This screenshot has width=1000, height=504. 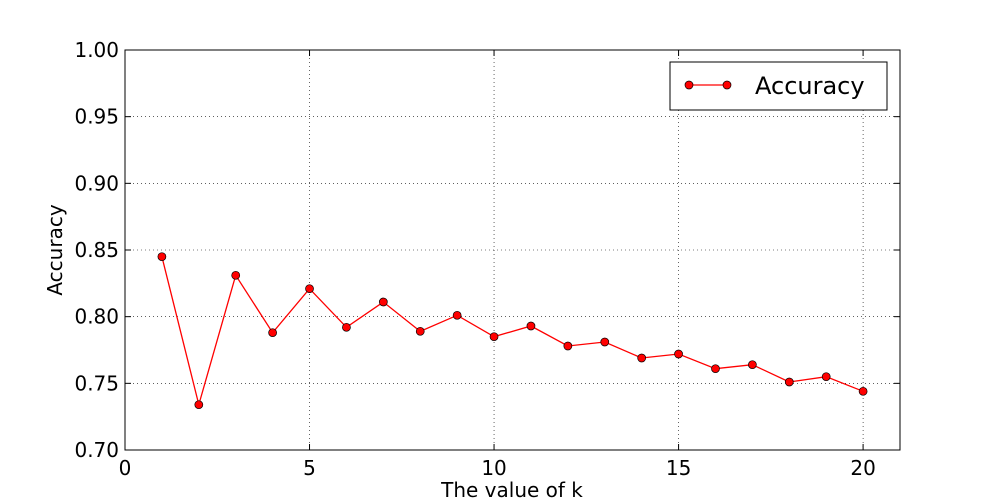 I want to click on x-tick-label: 10, so click(x=493, y=468).